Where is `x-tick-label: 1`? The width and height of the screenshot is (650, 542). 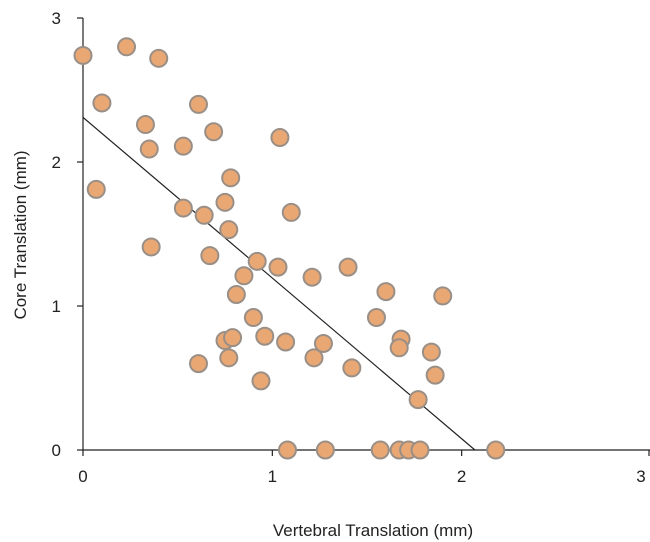 x-tick-label: 1 is located at coordinates (272, 476).